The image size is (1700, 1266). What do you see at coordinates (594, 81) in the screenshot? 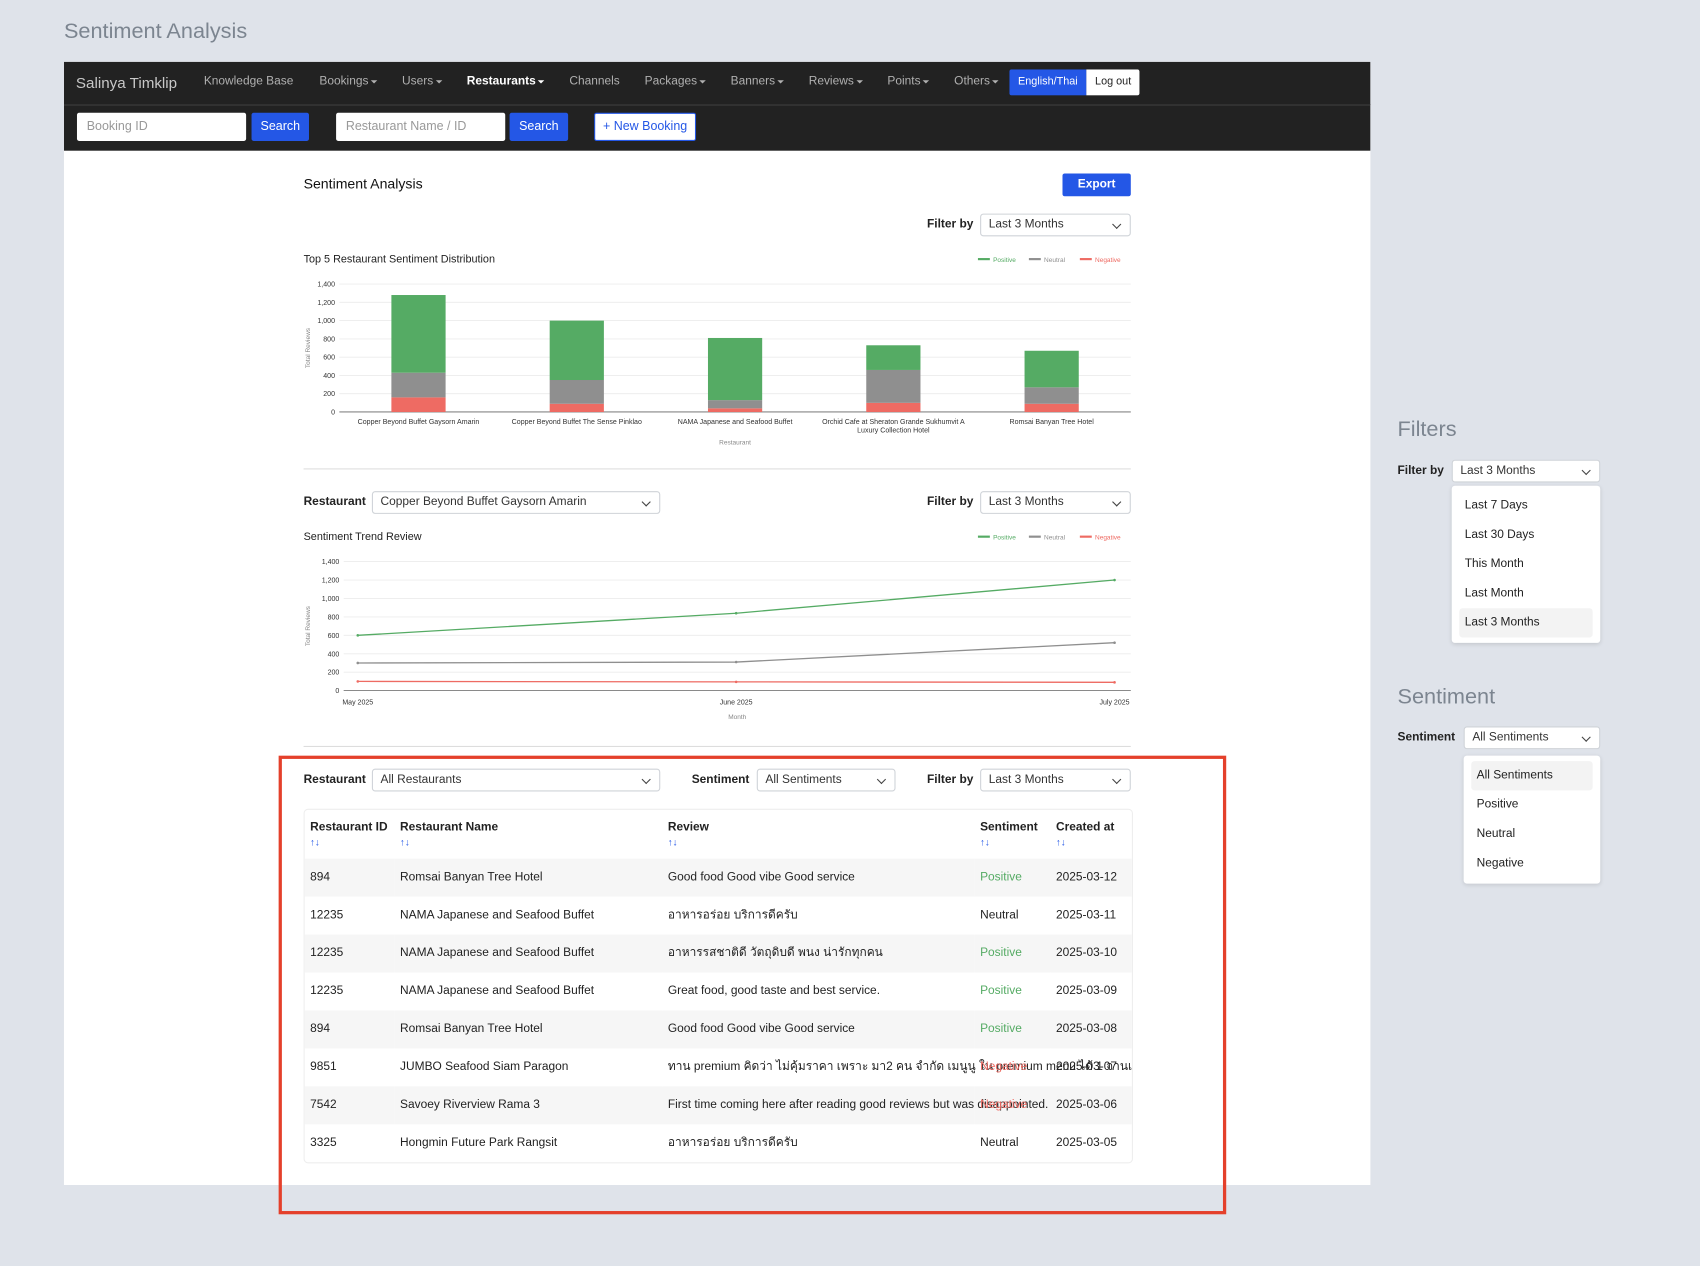
I see `nav-item: Channels` at bounding box center [594, 81].